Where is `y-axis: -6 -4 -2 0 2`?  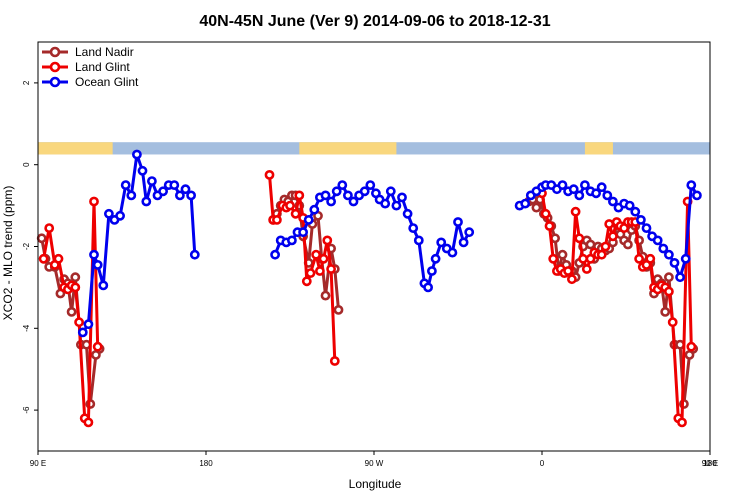 y-axis: -6 -4 -2 0 2 is located at coordinates (30, 247).